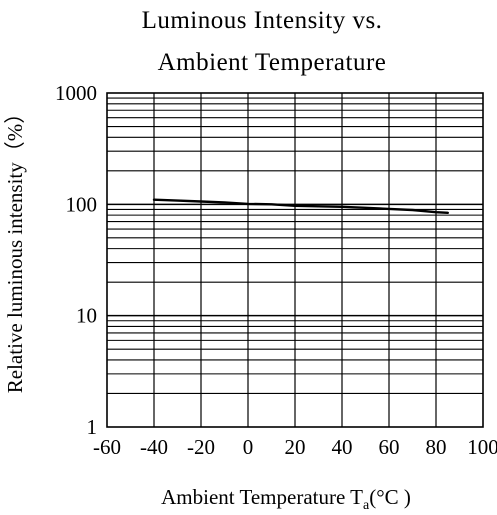 This screenshot has width=497, height=515. Describe the element at coordinates (389, 447) in the screenshot. I see `x-tick-label: 60` at that location.